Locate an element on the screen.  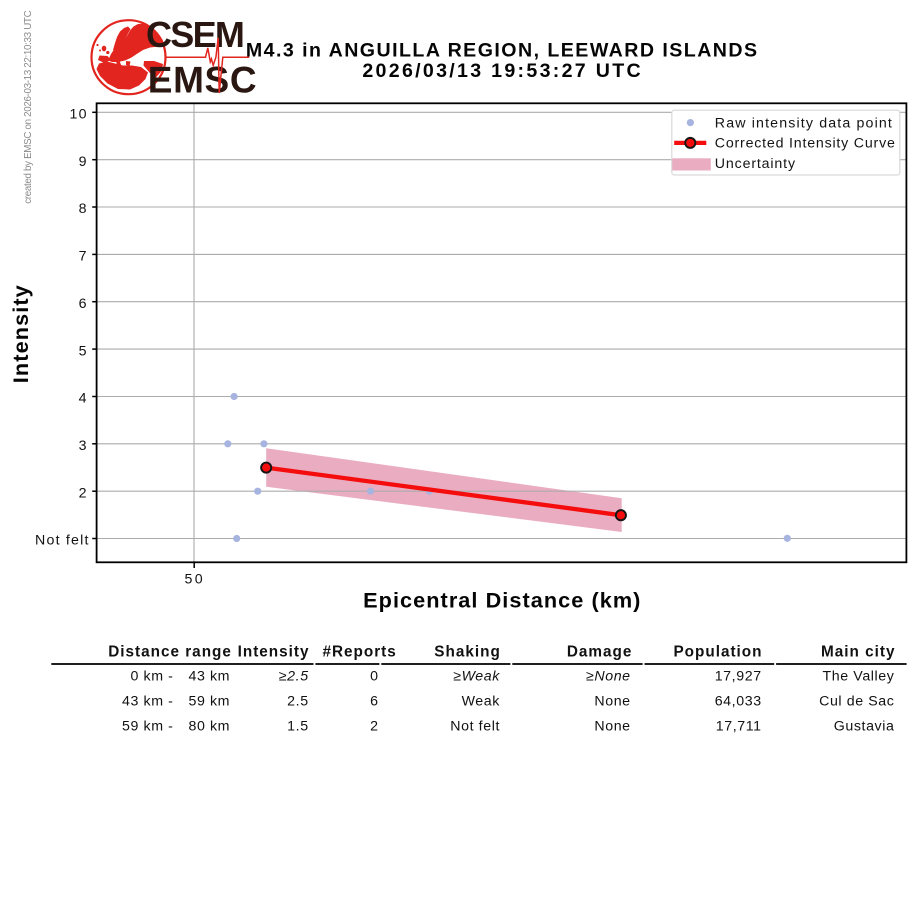
svg-text: Uncertainty is located at coordinates (755, 164).